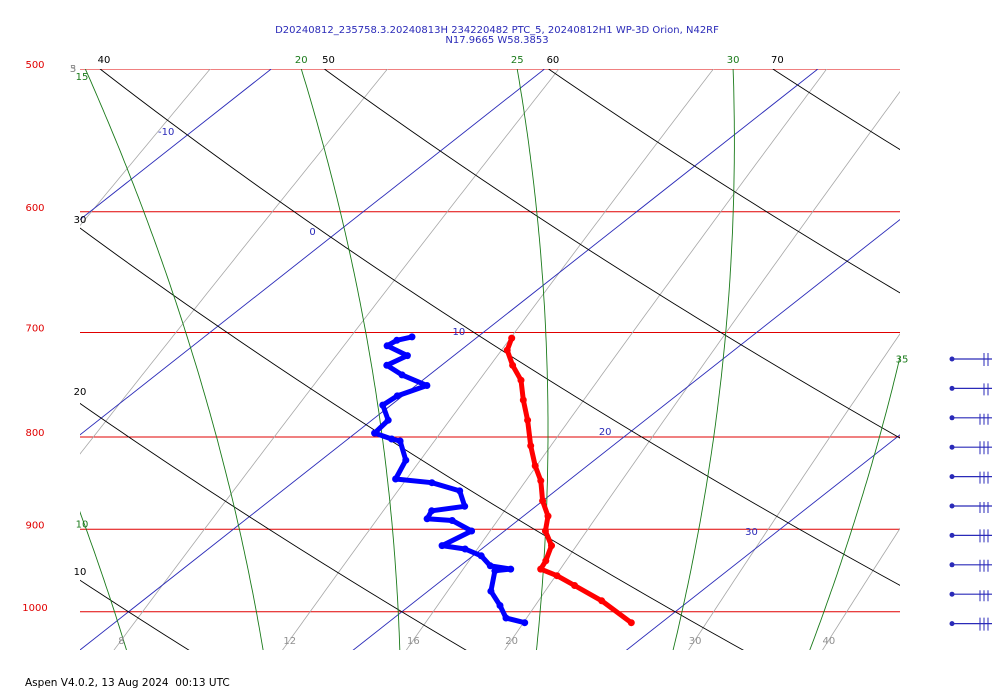 The image size is (1000, 700). What do you see at coordinates (496, 40) in the screenshot?
I see `chart-subtitle: N17.9665 W58.3853` at bounding box center [496, 40].